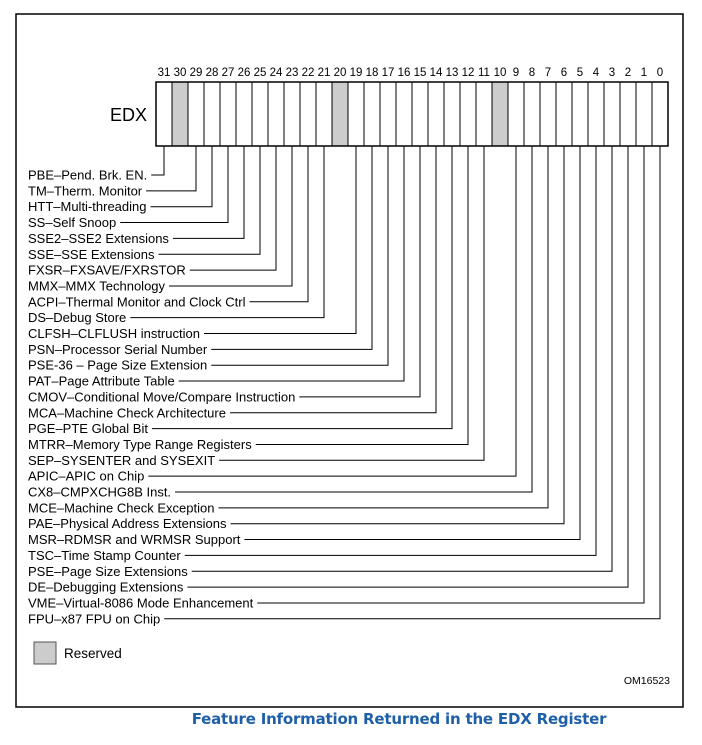 The width and height of the screenshot is (702, 745). What do you see at coordinates (164, 73) in the screenshot?
I see `bit-number: 31` at bounding box center [164, 73].